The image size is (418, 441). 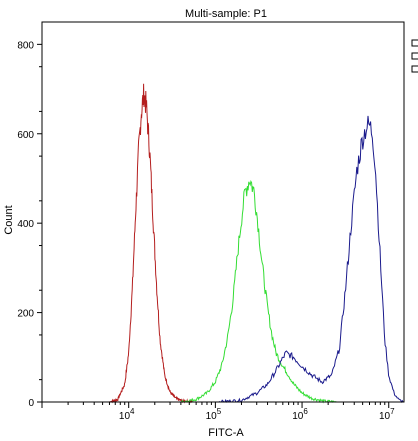 I want to click on y-axis-label: Count, so click(x=9, y=219).